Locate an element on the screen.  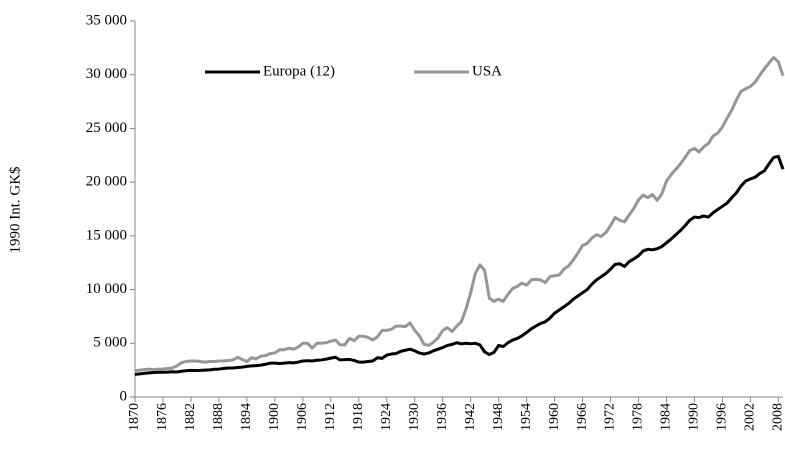
x-tick-label: 1924 is located at coordinates (386, 417).